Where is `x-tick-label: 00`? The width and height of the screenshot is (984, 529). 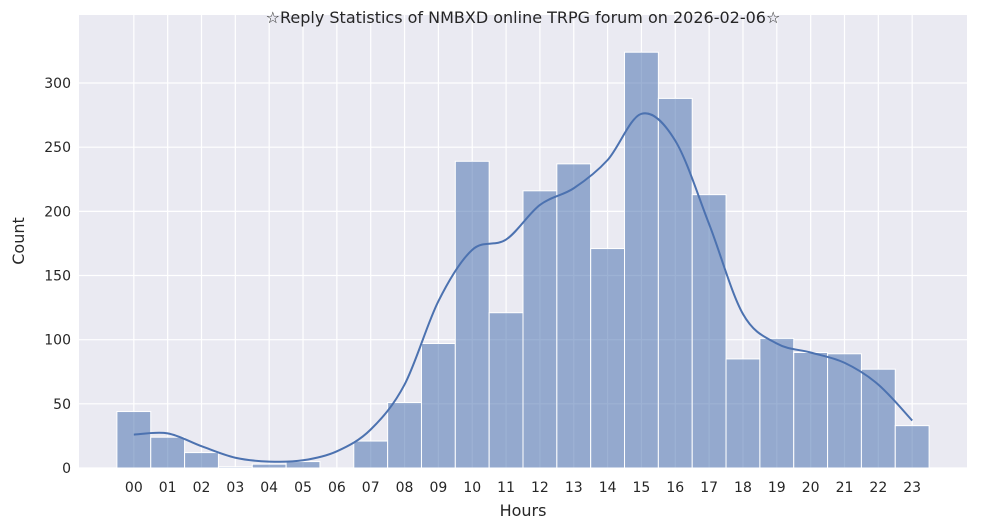
x-tick-label: 00 is located at coordinates (134, 488).